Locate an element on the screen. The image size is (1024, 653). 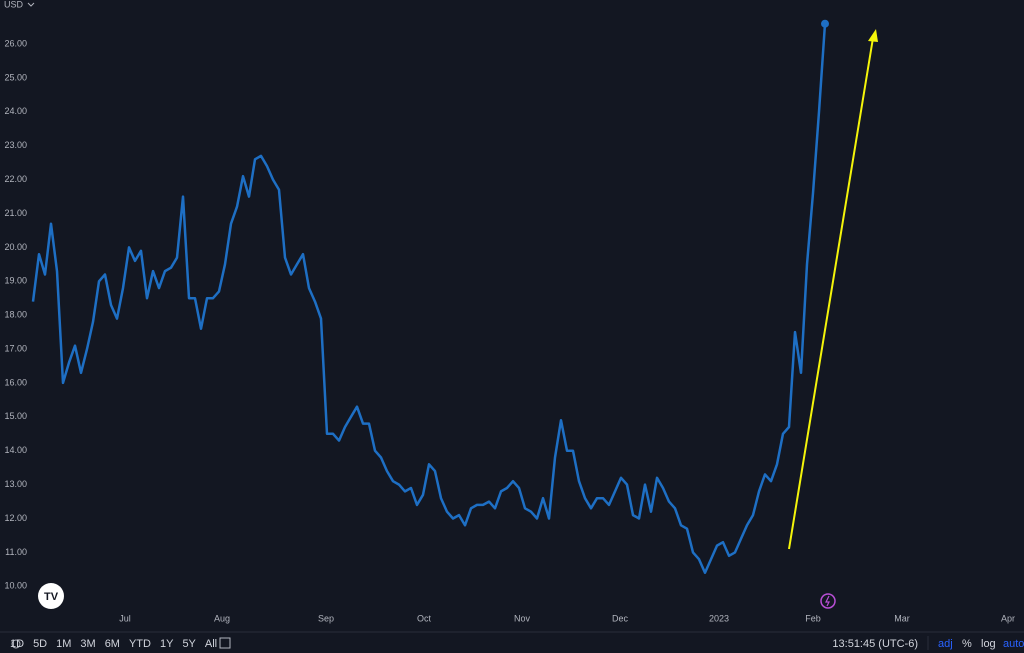
x-tick-label: Sep is located at coordinates (326, 618).